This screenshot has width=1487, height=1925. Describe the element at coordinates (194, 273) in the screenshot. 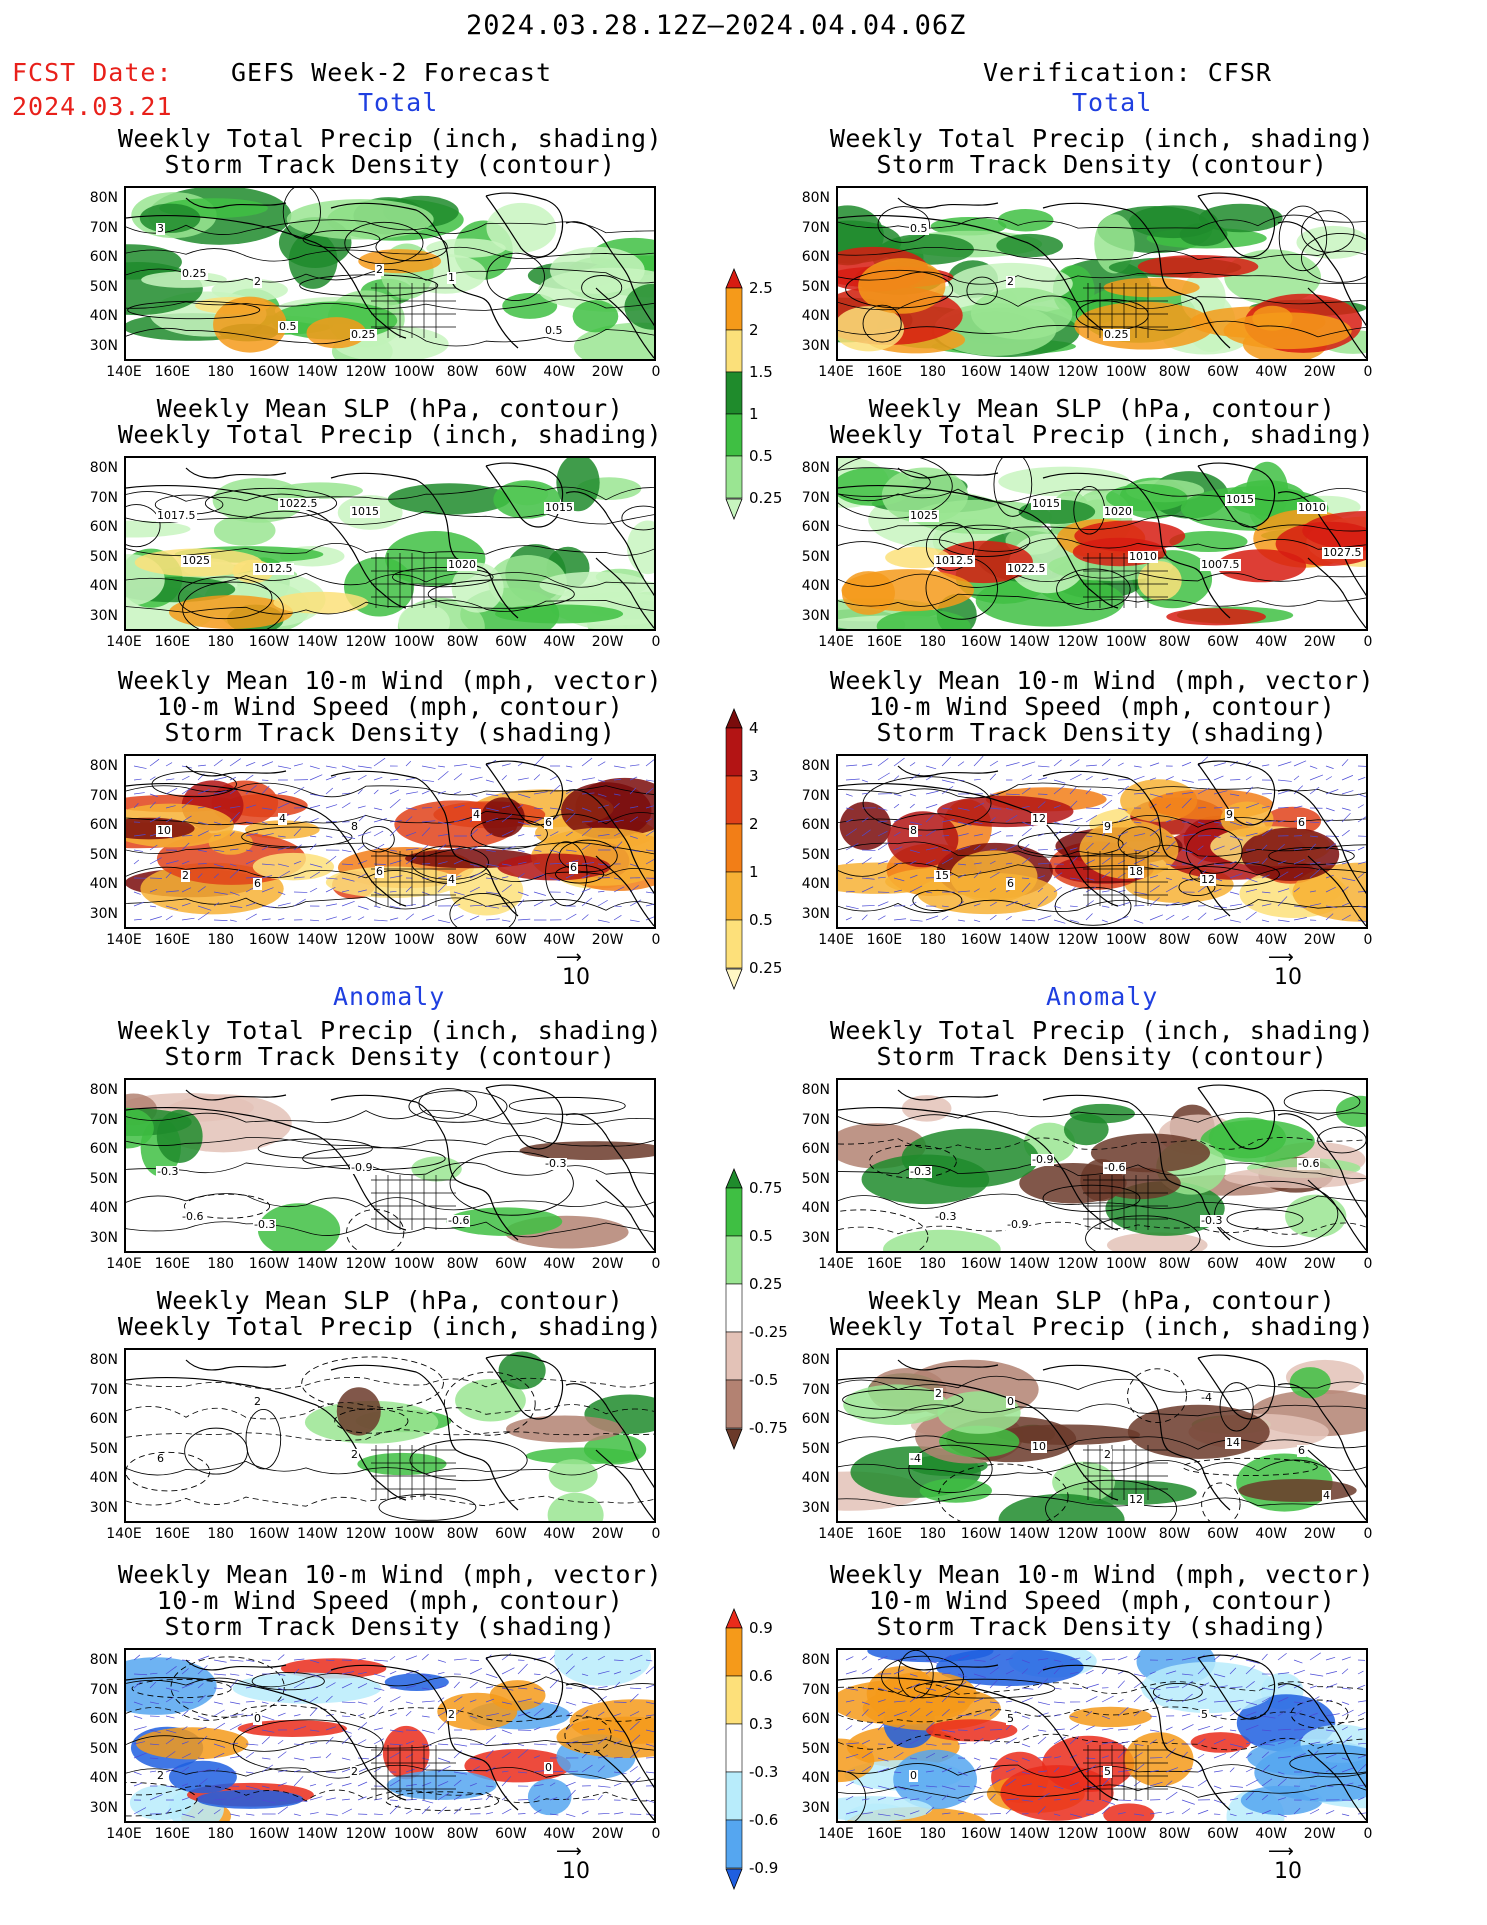

I see `contour-label: 0.25` at that location.